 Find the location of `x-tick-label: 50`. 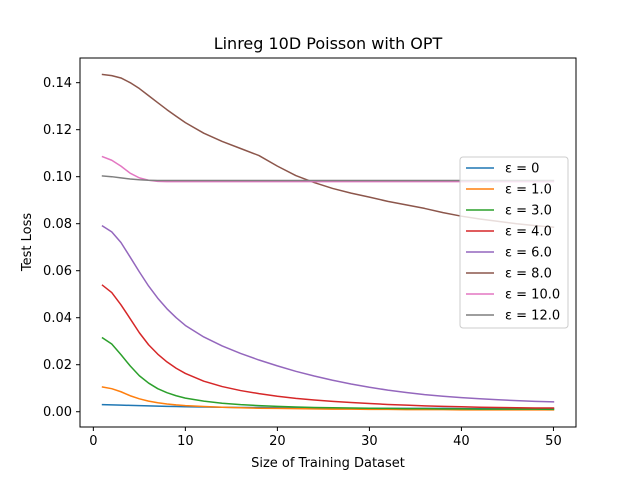

x-tick-label: 50 is located at coordinates (553, 441).